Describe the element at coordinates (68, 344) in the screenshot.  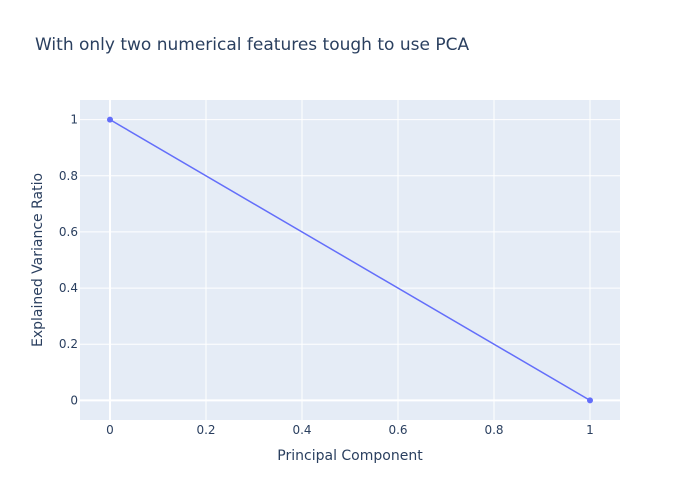
I see `y-tick-label-1: 0.2` at that location.